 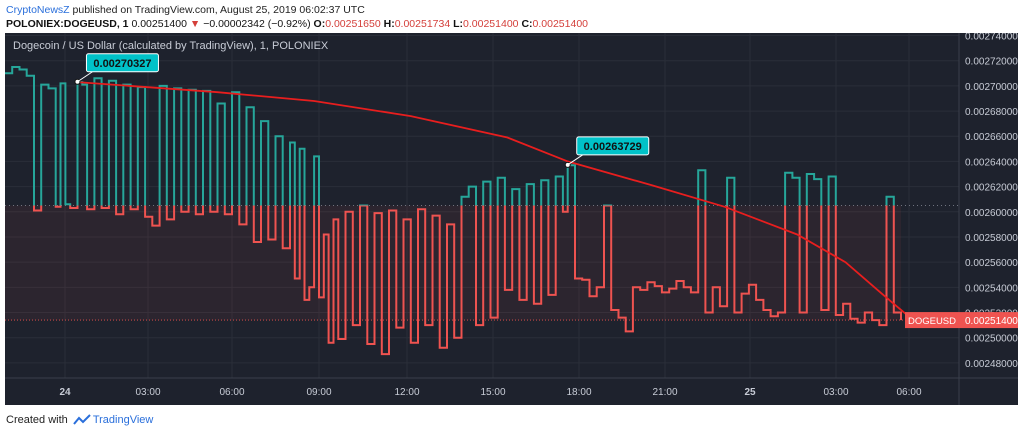 What do you see at coordinates (159, 24) in the screenshot?
I see `last-price: 0.00251400` at bounding box center [159, 24].